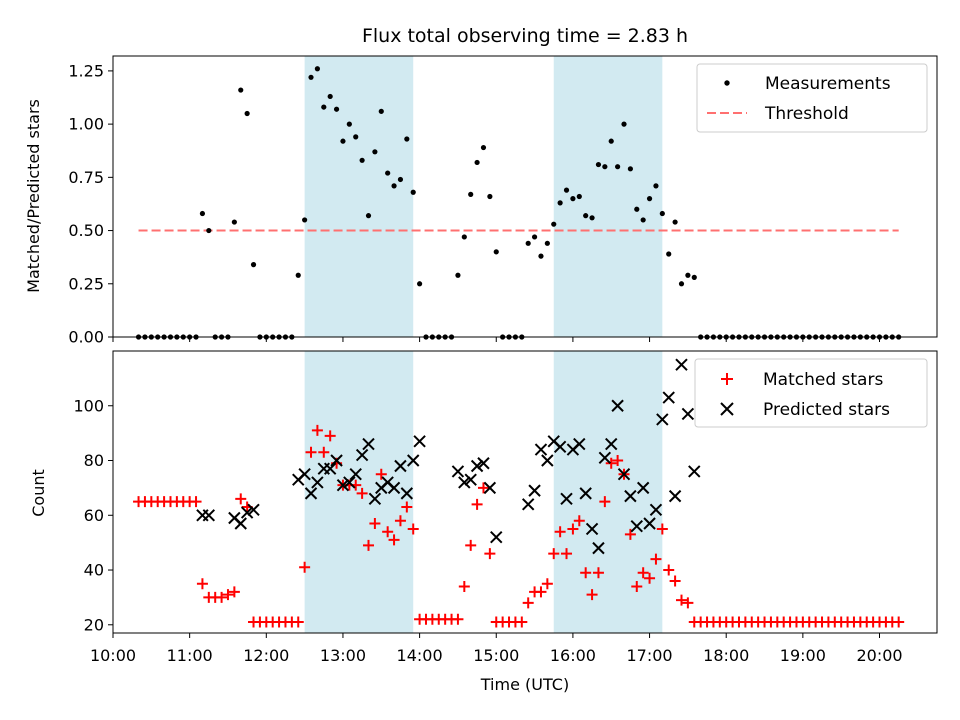 This screenshot has width=960, height=720. What do you see at coordinates (94, 624) in the screenshot?
I see `bottom-y-tick-label: 20` at bounding box center [94, 624].